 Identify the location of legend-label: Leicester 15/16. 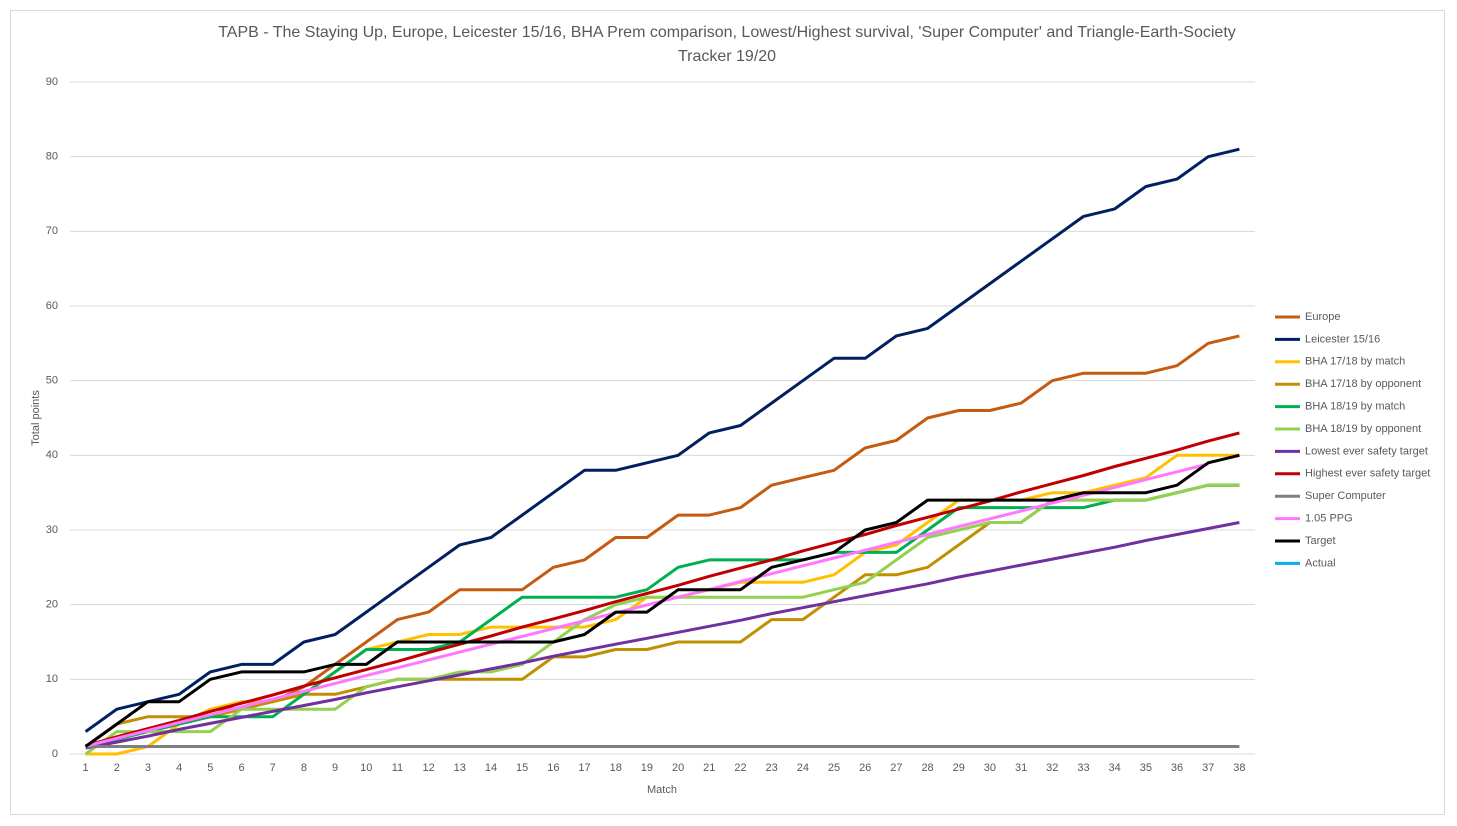
(1342, 339).